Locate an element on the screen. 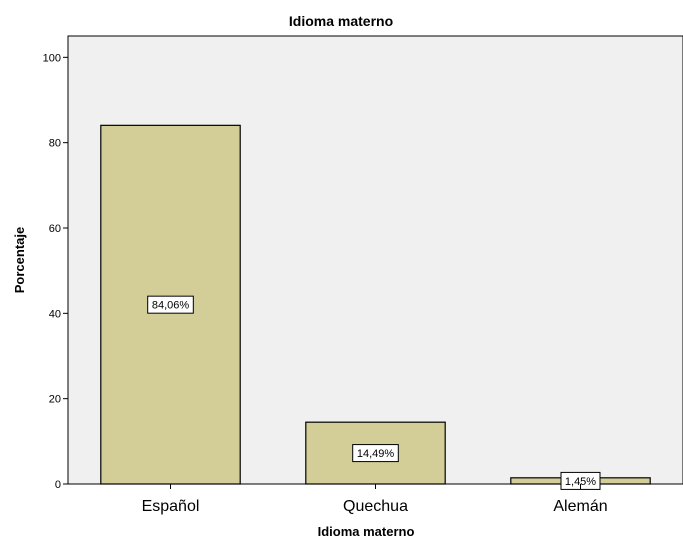 The width and height of the screenshot is (683, 540). data-label-2: 1,45% is located at coordinates (580, 482).